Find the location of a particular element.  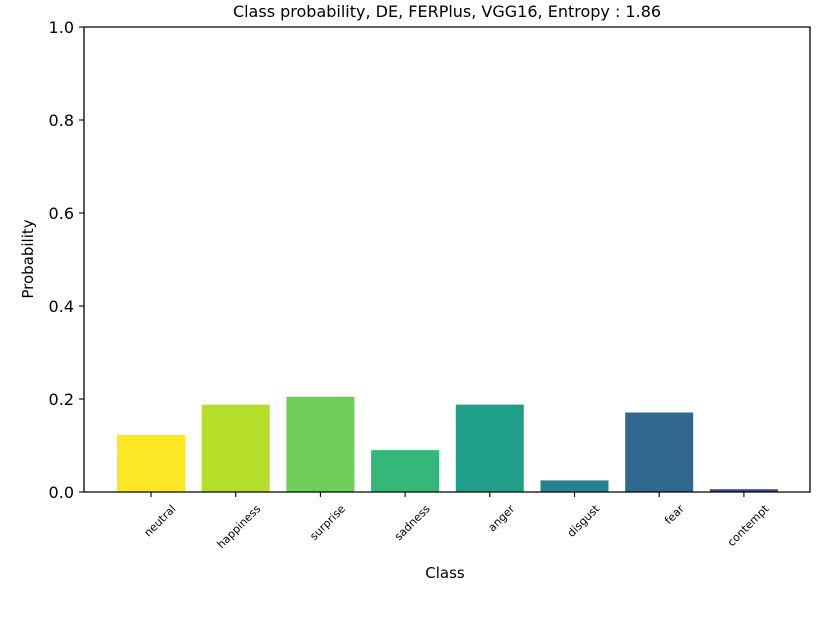

y-tick-label: 0.4 is located at coordinates (61, 306).